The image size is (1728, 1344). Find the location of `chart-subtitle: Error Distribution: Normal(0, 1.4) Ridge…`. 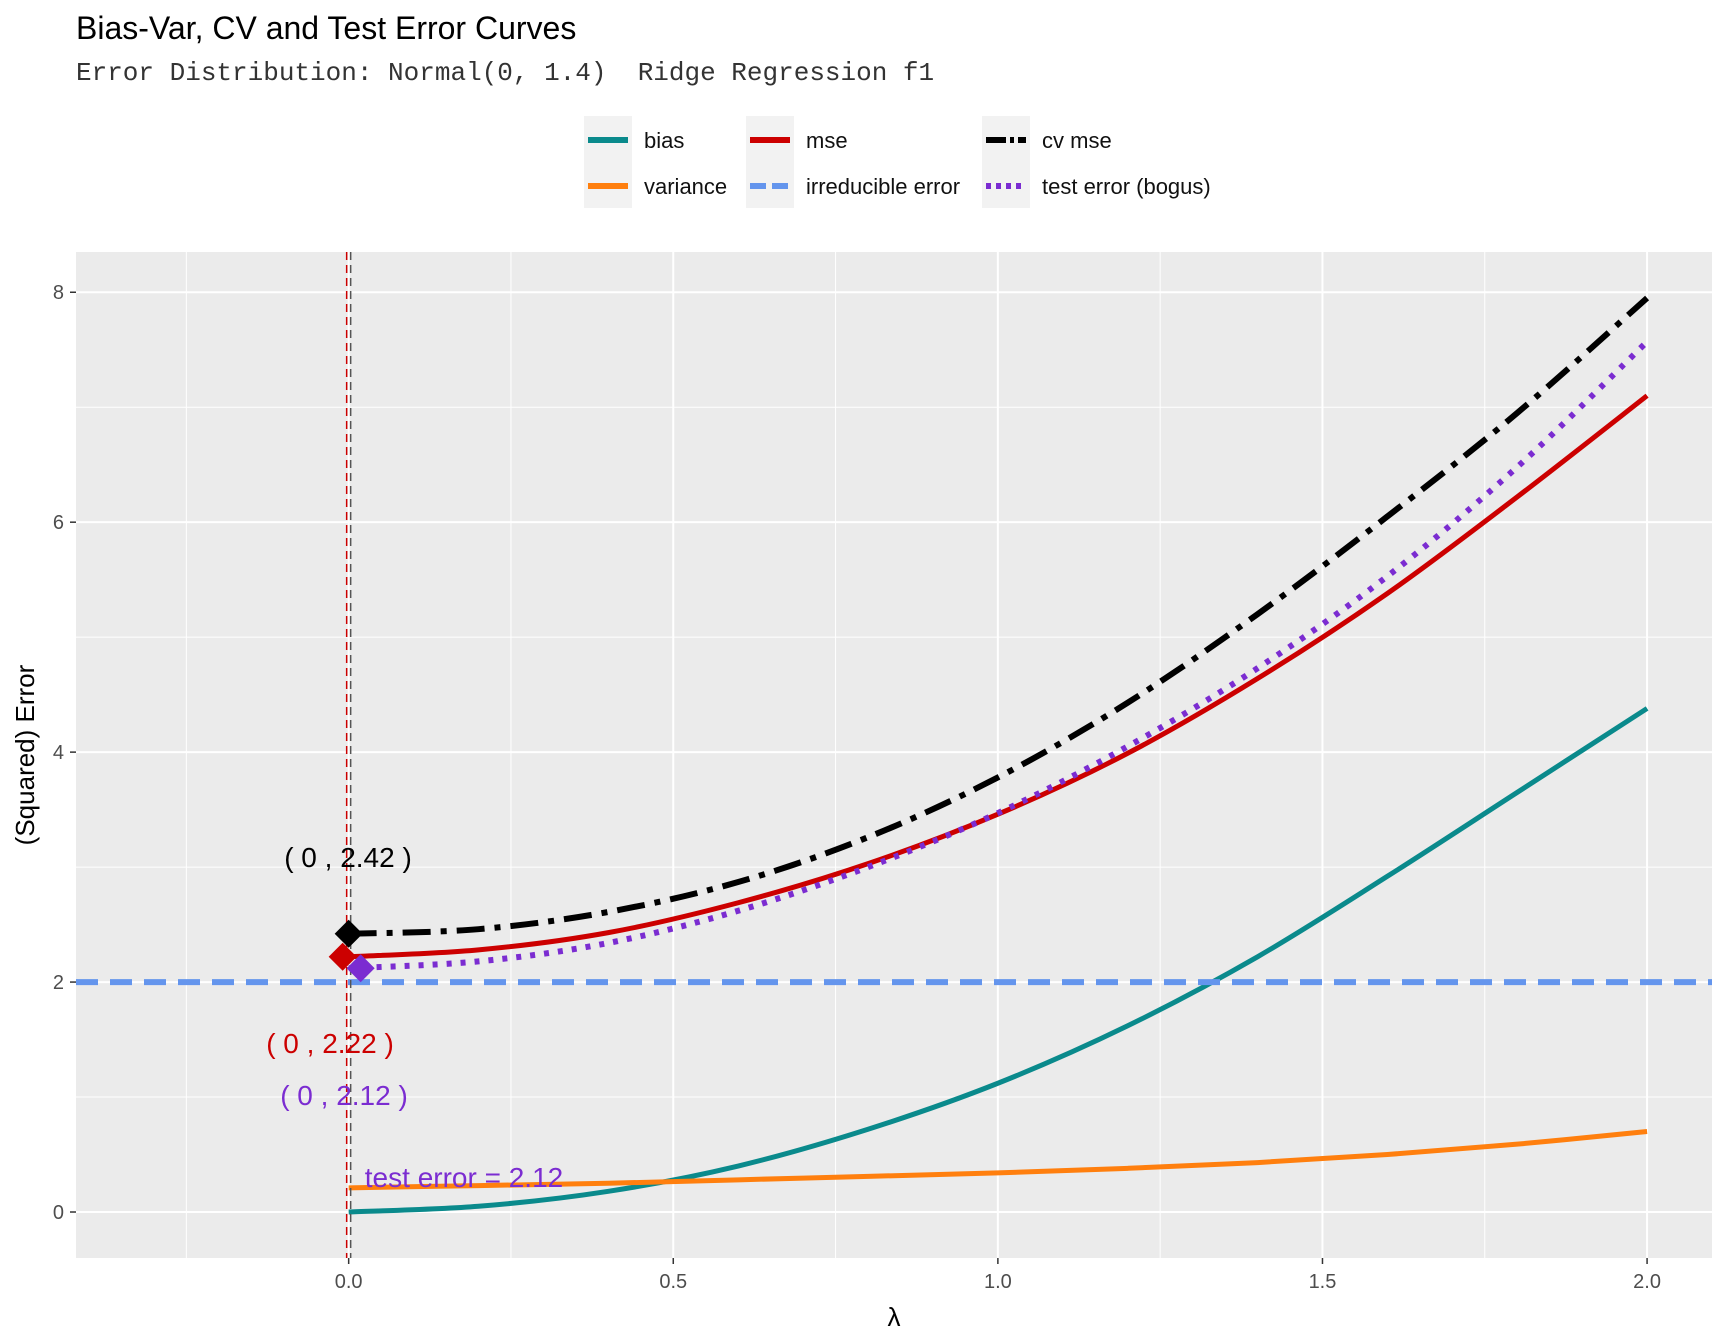

chart-subtitle: Error Distribution: Normal(0, 1.4) Ridge… is located at coordinates (505, 73).